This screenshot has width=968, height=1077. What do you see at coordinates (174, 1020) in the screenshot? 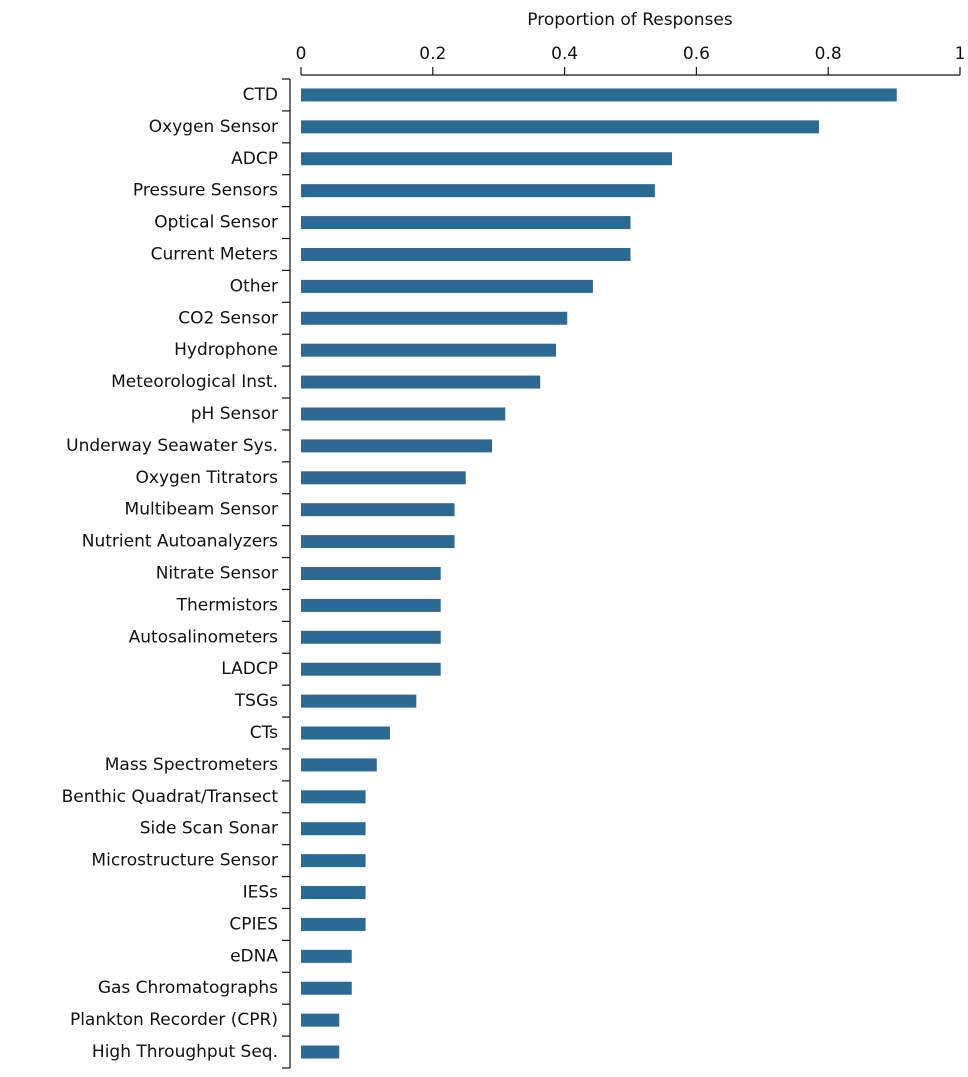
I see `y-tick-label: Plankton Recorder (CPR)` at bounding box center [174, 1020].